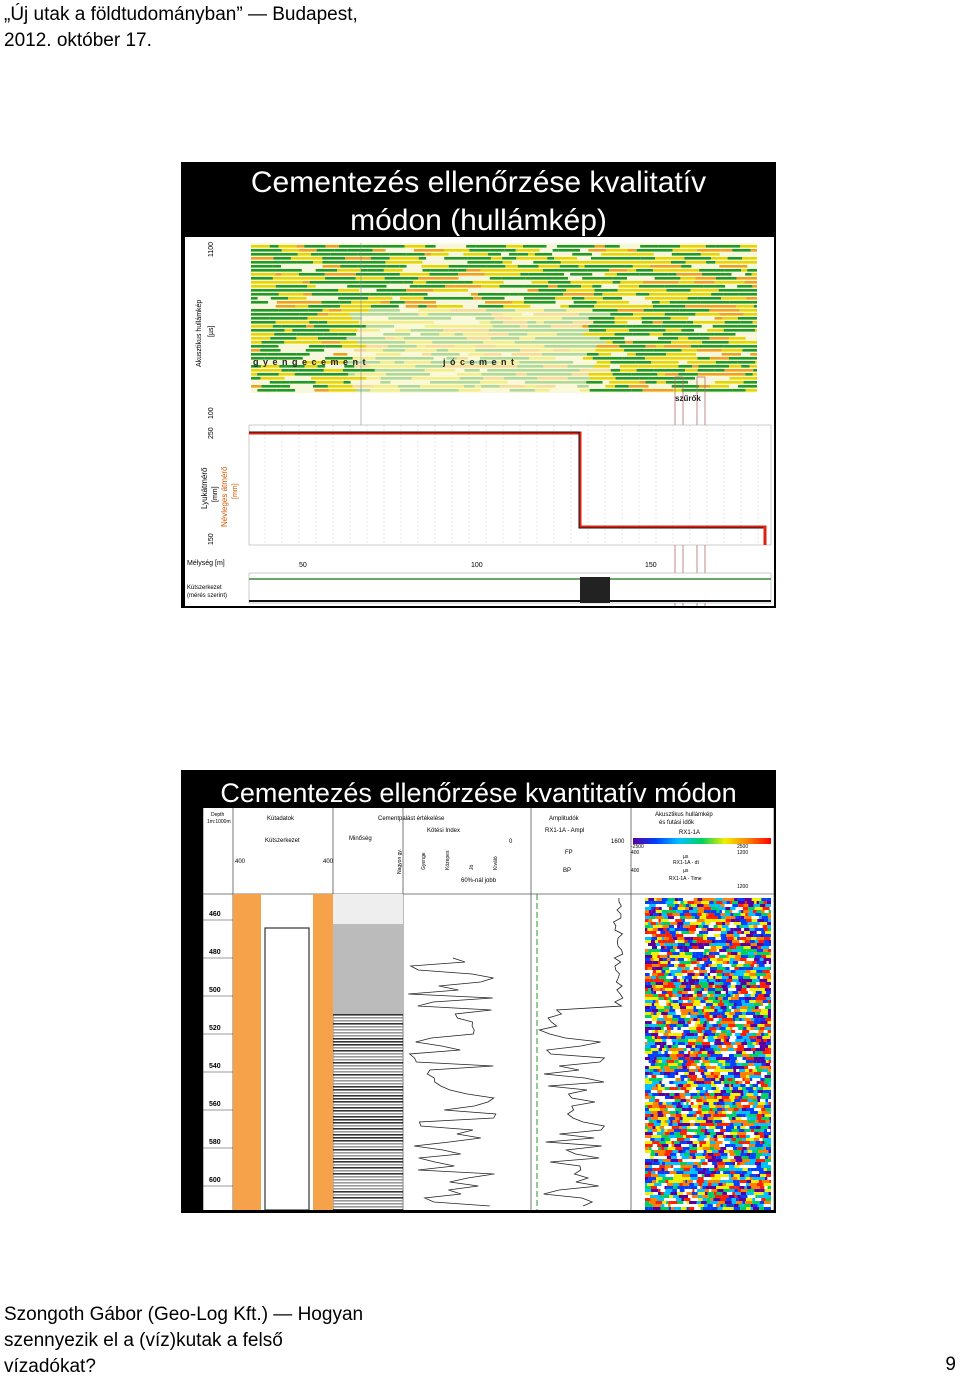  What do you see at coordinates (477, 565) in the screenshot?
I see `depth-100: 100` at bounding box center [477, 565].